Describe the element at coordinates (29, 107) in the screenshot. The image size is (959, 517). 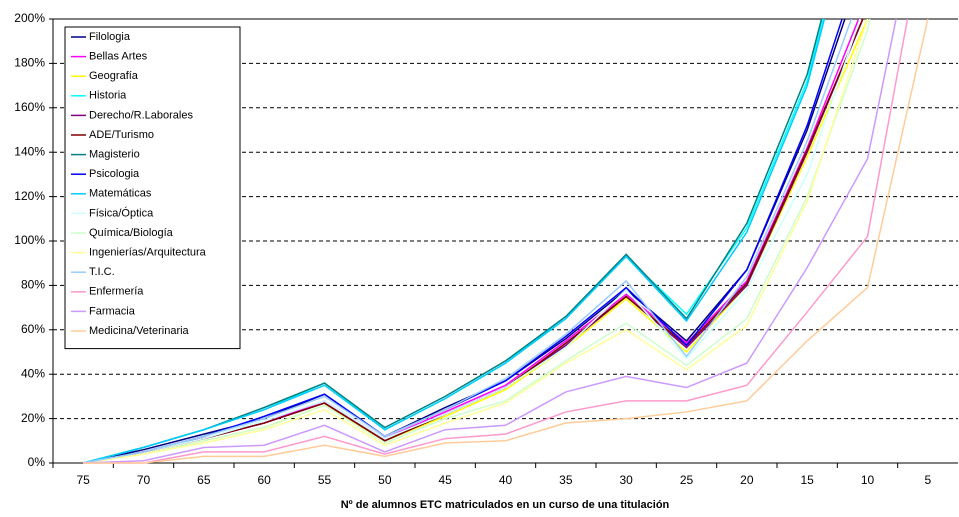
I see `y-tick-label: 160%` at that location.